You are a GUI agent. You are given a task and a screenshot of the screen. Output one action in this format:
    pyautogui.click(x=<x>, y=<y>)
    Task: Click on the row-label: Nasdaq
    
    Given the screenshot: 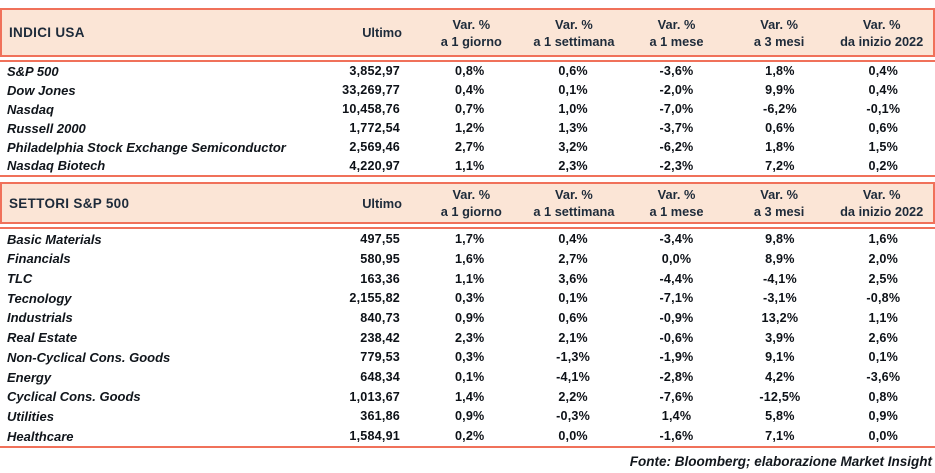 What is the action you would take?
    pyautogui.click(x=30, y=109)
    